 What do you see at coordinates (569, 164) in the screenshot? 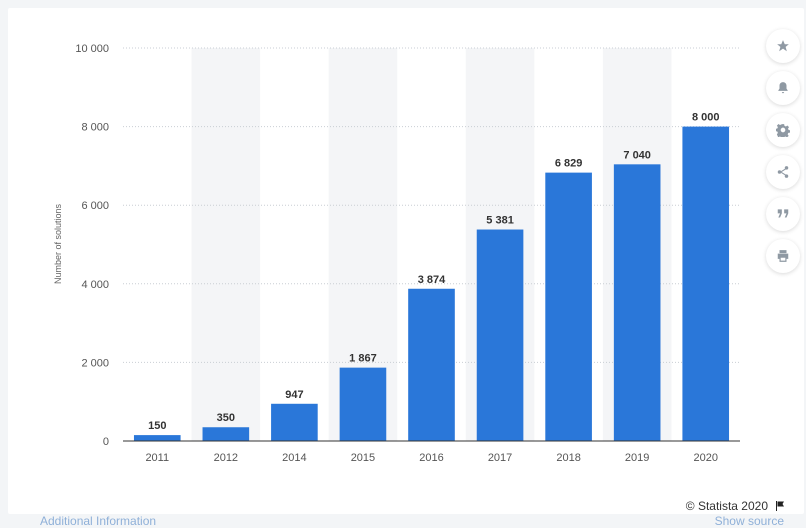
I see `data-label: 6 829` at bounding box center [569, 164].